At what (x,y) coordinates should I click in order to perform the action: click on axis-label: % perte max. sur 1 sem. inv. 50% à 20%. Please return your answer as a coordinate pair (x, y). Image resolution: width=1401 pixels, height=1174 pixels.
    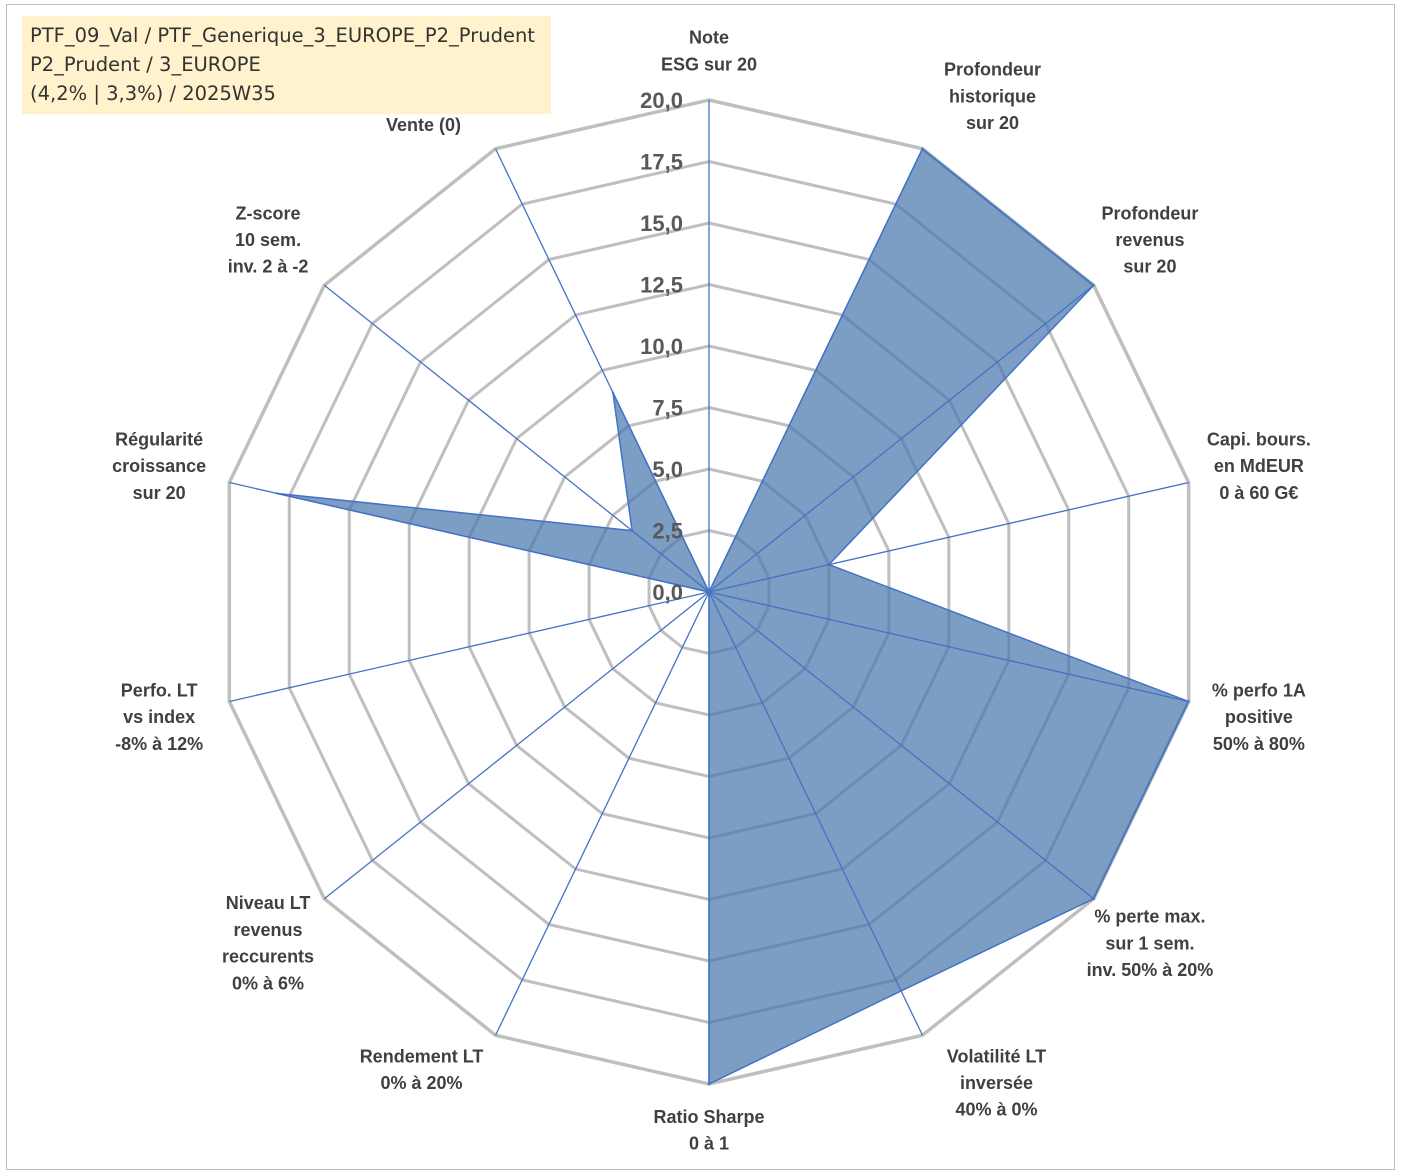
    Looking at the image, I should click on (1150, 943).